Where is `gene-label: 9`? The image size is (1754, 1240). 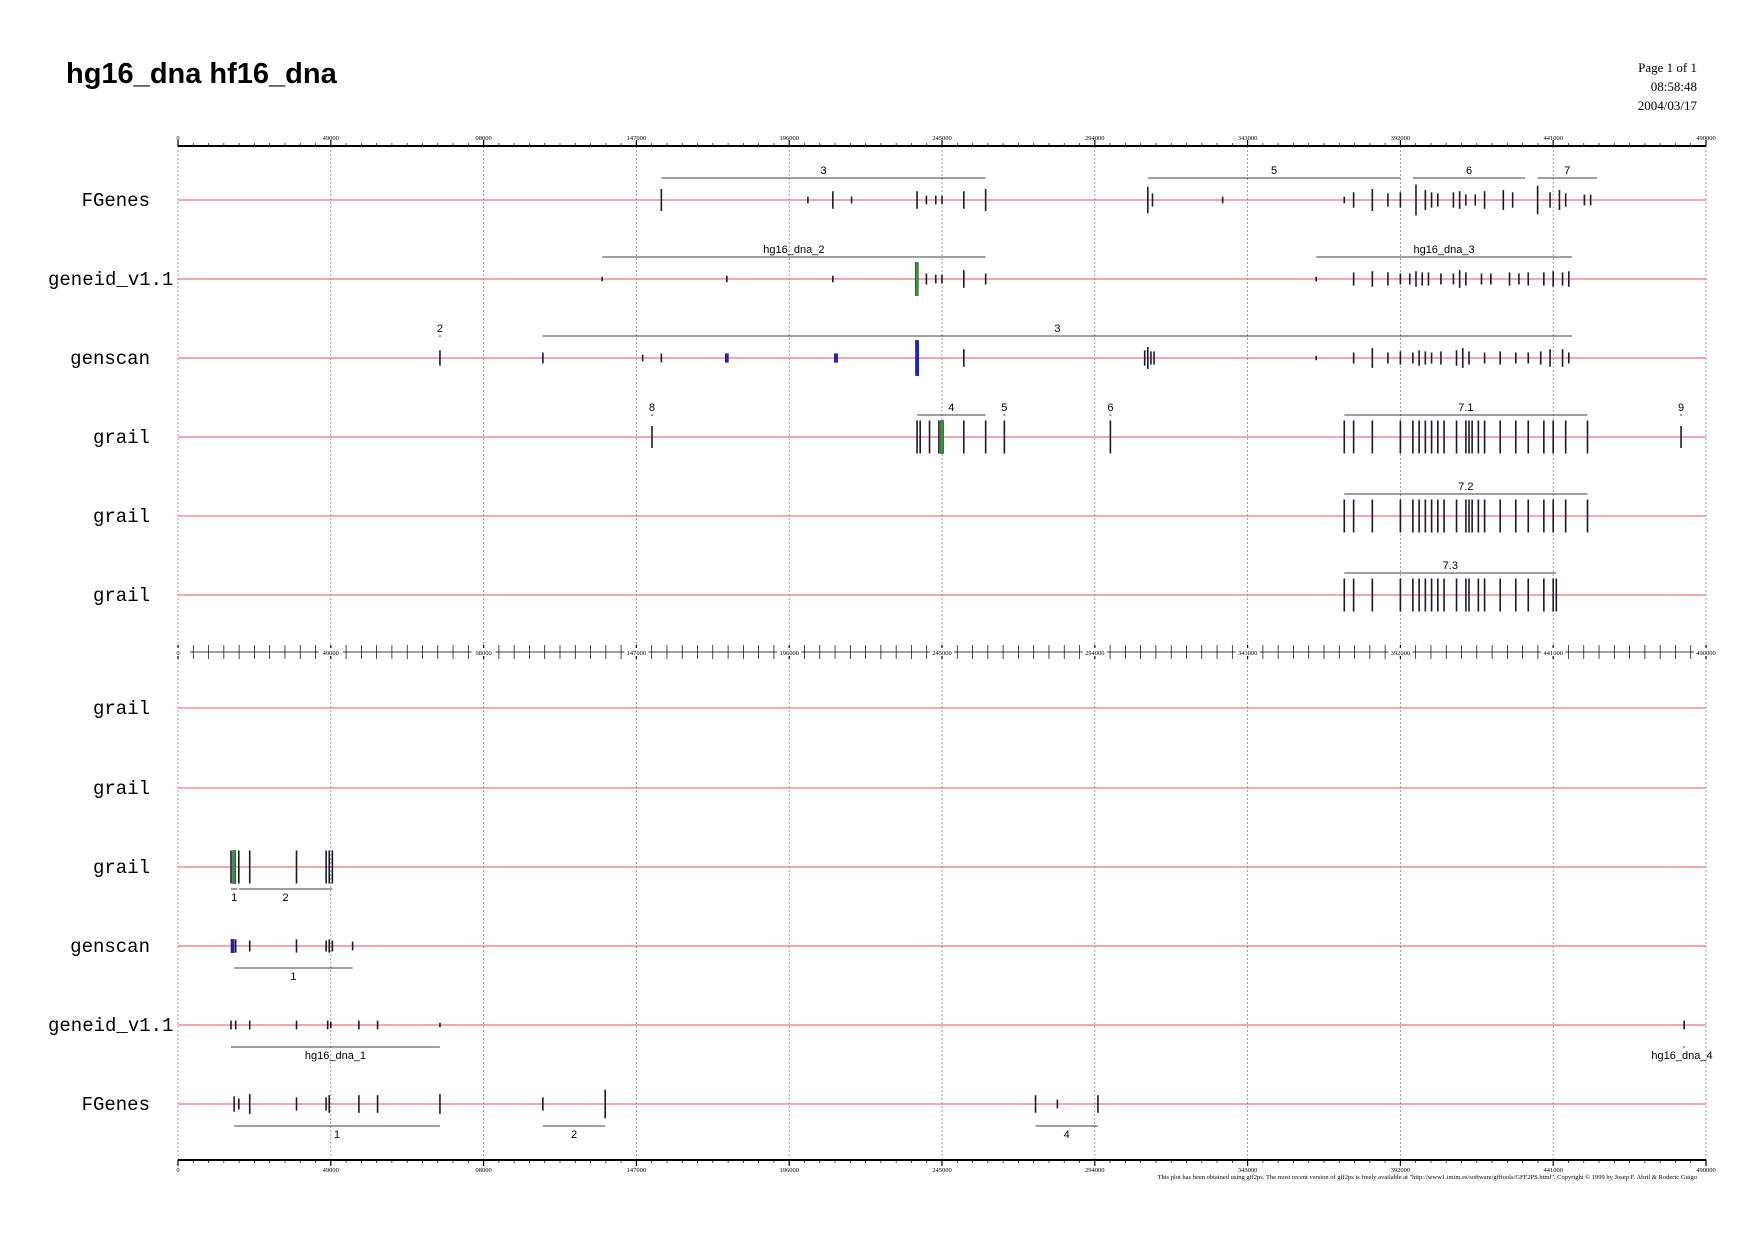 gene-label: 9 is located at coordinates (1681, 408).